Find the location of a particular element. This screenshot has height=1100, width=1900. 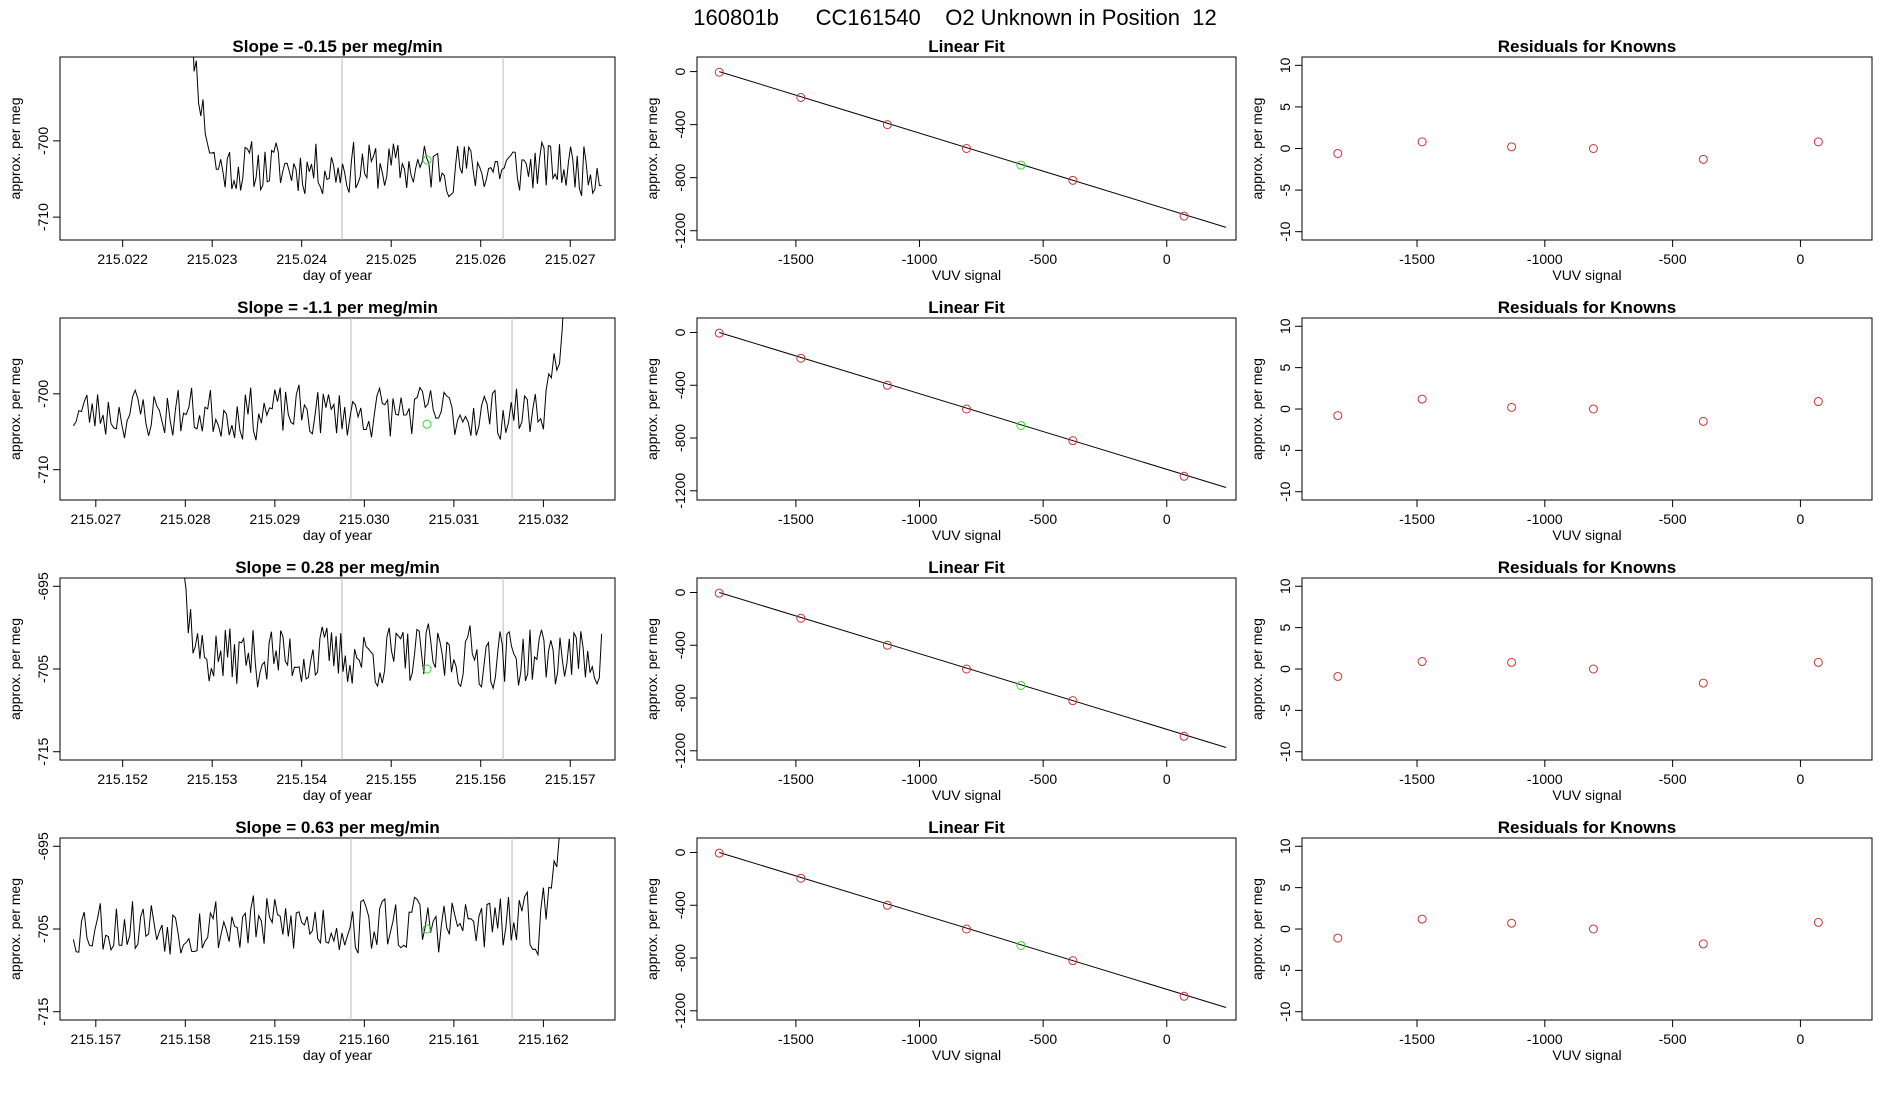

panel-title: Slope = 0.63 per meg/min is located at coordinates (337, 827).